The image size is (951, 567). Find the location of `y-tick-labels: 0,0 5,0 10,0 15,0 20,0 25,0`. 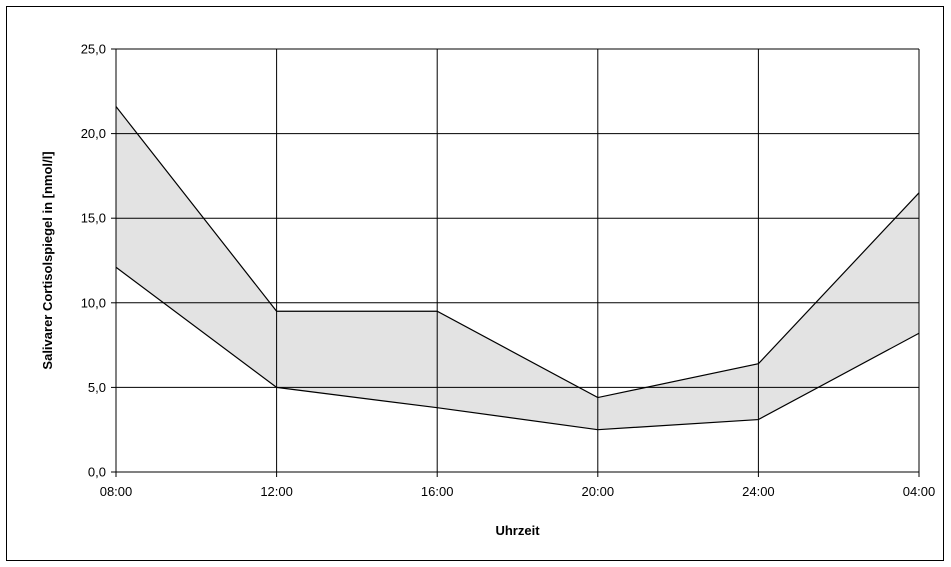

y-tick-labels: 0,0 5,0 10,0 15,0 20,0 25,0 is located at coordinates (93, 261).